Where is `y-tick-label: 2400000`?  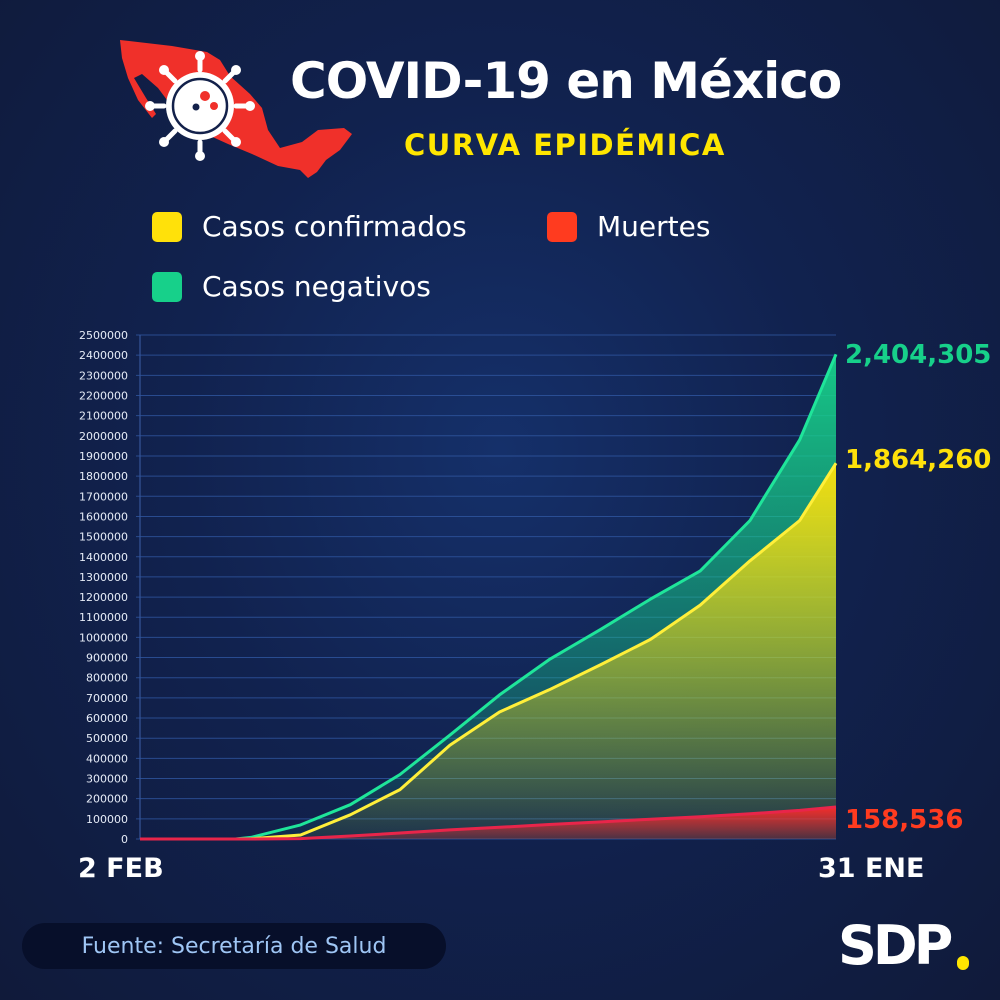
y-tick-label: 2400000 is located at coordinates (103, 355).